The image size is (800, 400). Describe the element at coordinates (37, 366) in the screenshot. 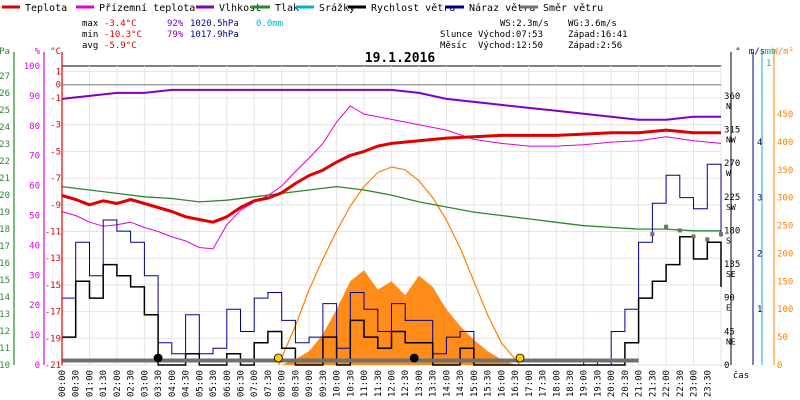

I see `pct-tick-label: 0` at that location.